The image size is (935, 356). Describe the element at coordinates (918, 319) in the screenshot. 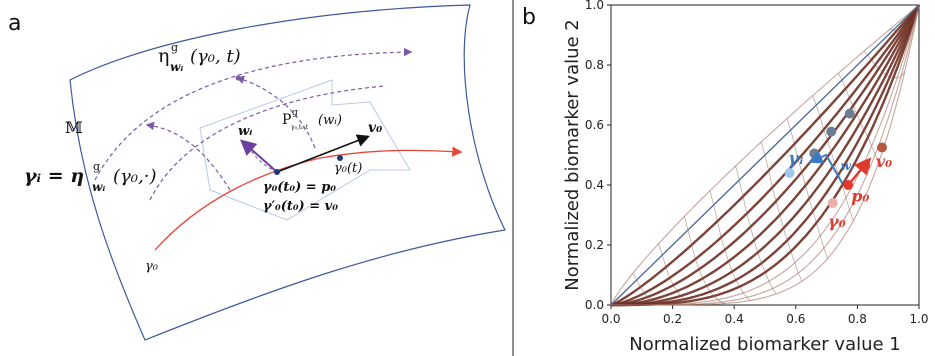

I see `x-tick-label: 1.0` at that location.